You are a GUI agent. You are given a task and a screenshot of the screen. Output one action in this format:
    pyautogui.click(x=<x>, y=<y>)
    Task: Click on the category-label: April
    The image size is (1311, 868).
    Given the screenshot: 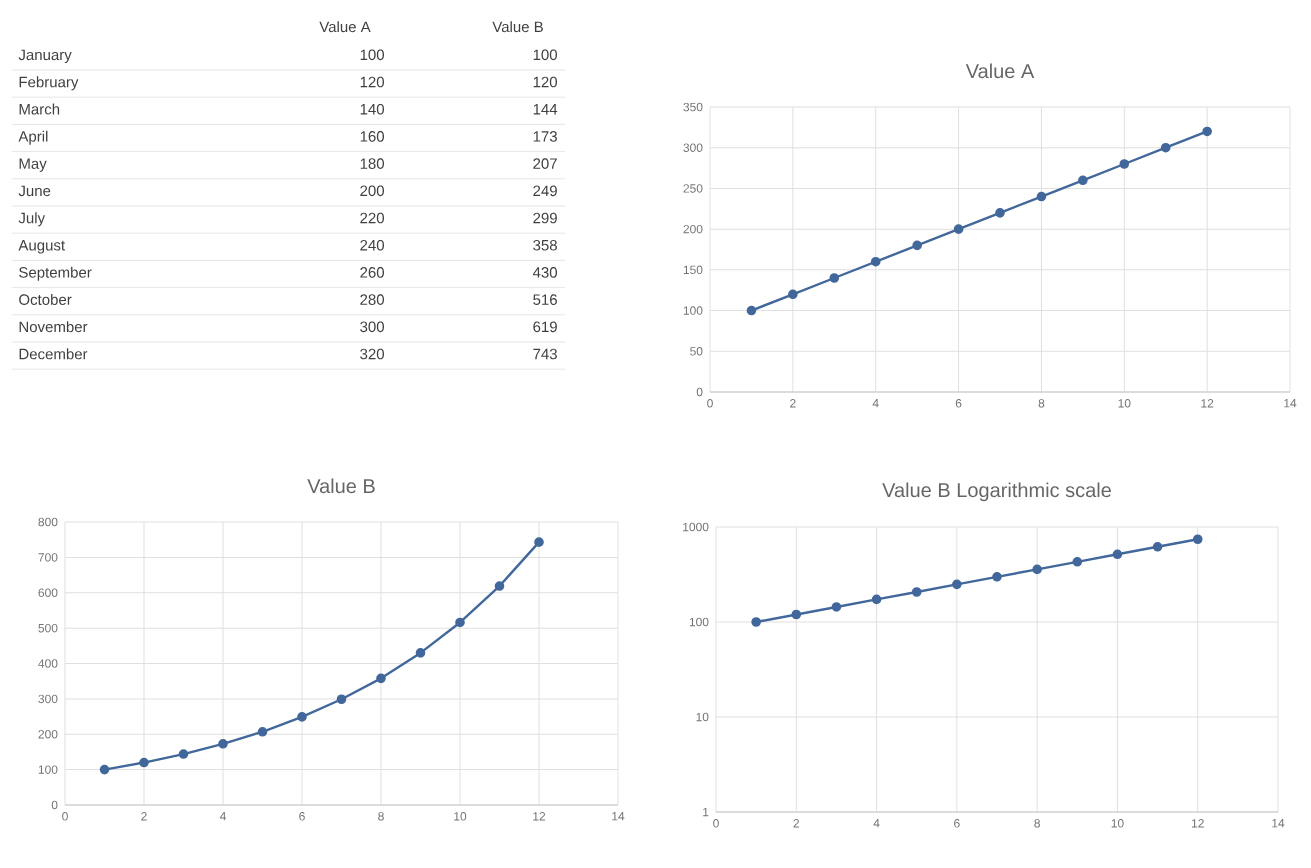 What is the action you would take?
    pyautogui.click(x=33, y=137)
    